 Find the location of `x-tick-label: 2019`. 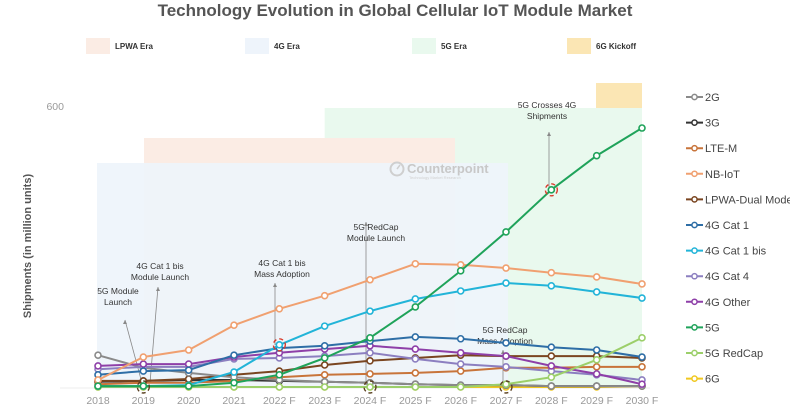

x-tick-label: 2019 is located at coordinates (144, 401).